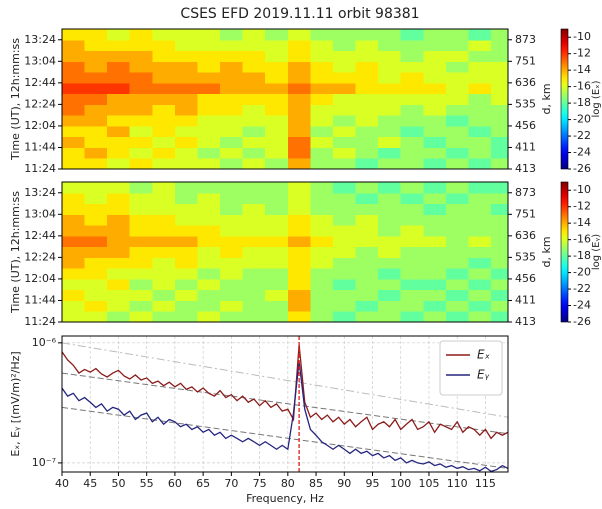 This screenshot has height=509, width=602. I want to click on x-tick-label: 70, so click(231, 483).